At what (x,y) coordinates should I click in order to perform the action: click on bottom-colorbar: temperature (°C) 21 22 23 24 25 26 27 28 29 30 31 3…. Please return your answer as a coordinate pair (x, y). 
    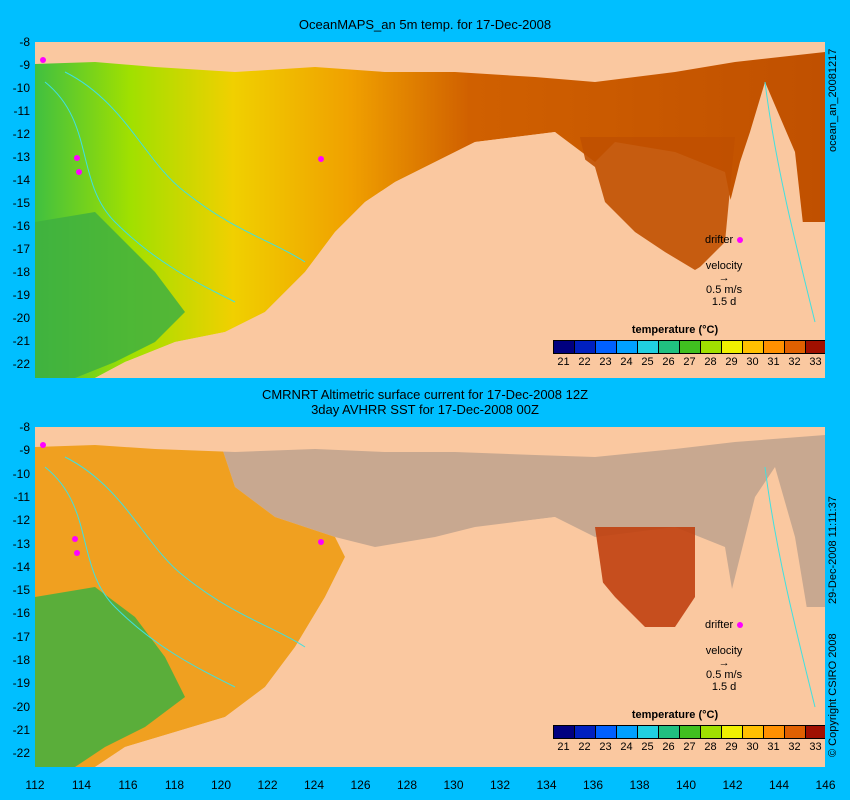
    Looking at the image, I should click on (685, 734).